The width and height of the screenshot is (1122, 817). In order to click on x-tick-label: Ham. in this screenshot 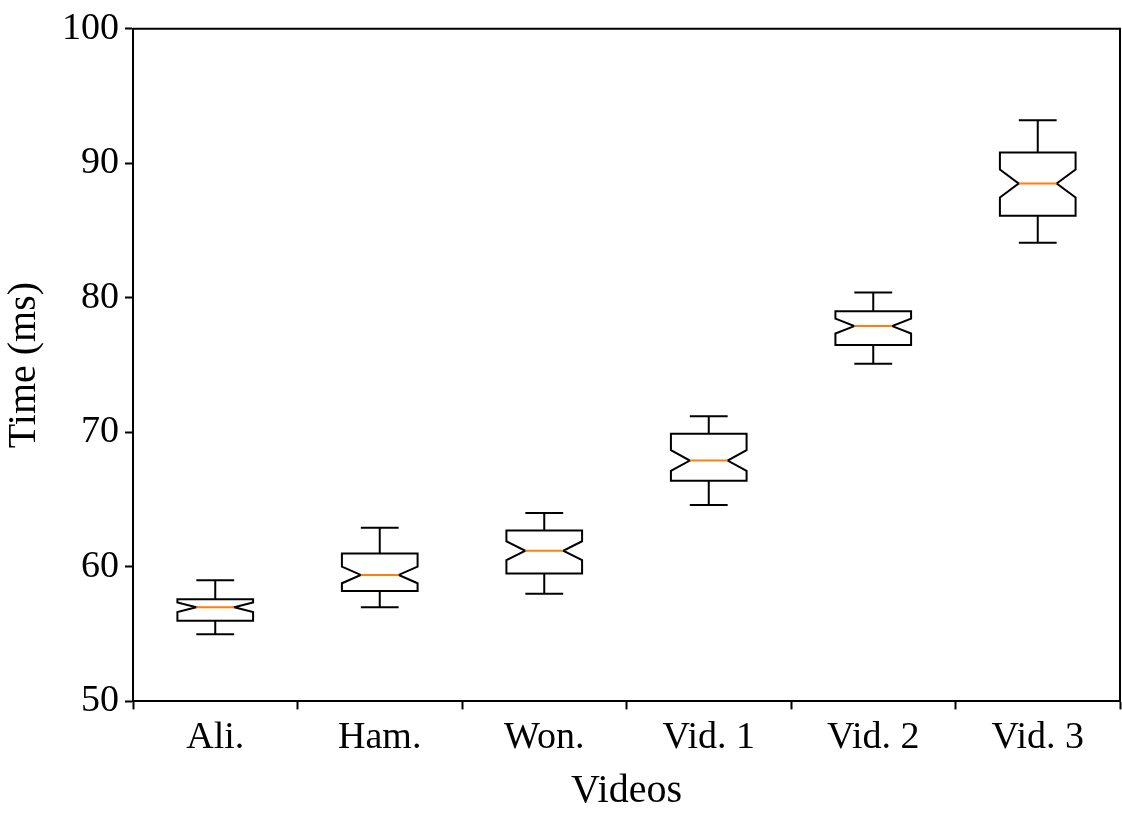, I will do `click(380, 735)`.